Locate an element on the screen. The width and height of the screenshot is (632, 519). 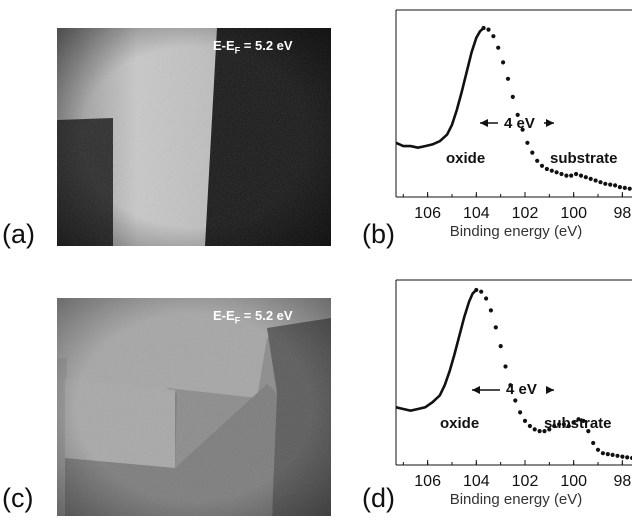
panel-label-b: (b) is located at coordinates (378, 234).